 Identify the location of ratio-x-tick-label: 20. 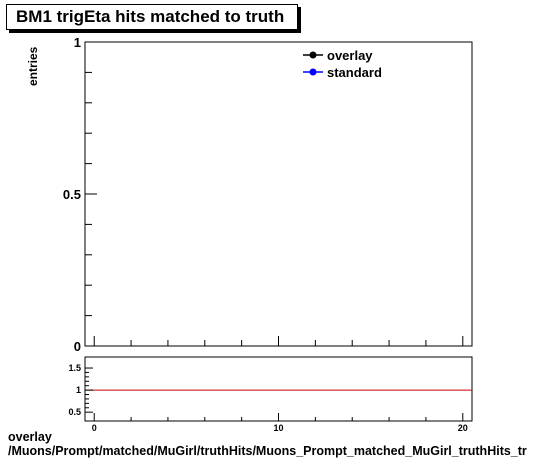
(463, 428).